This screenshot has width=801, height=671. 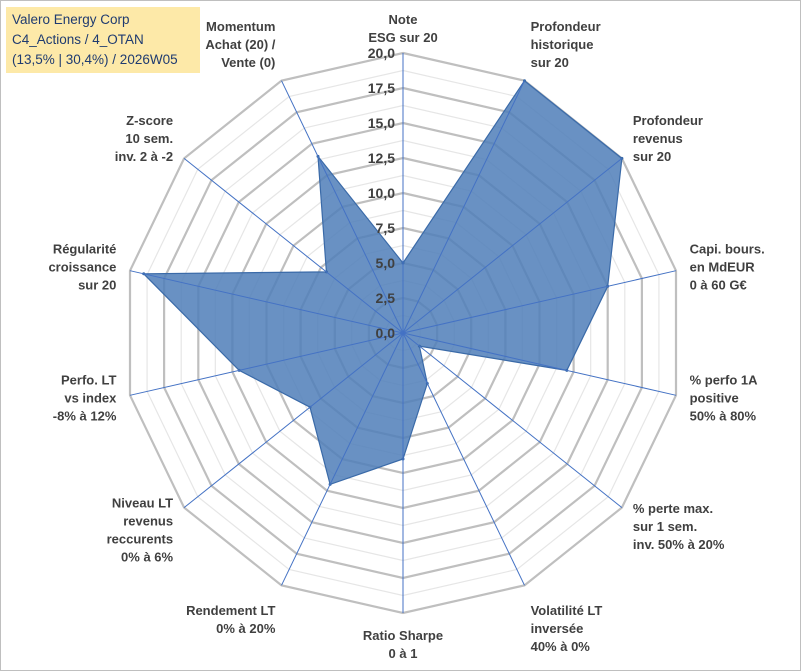 I want to click on axis-label: Régularité croissance sur 20, so click(x=82, y=267).